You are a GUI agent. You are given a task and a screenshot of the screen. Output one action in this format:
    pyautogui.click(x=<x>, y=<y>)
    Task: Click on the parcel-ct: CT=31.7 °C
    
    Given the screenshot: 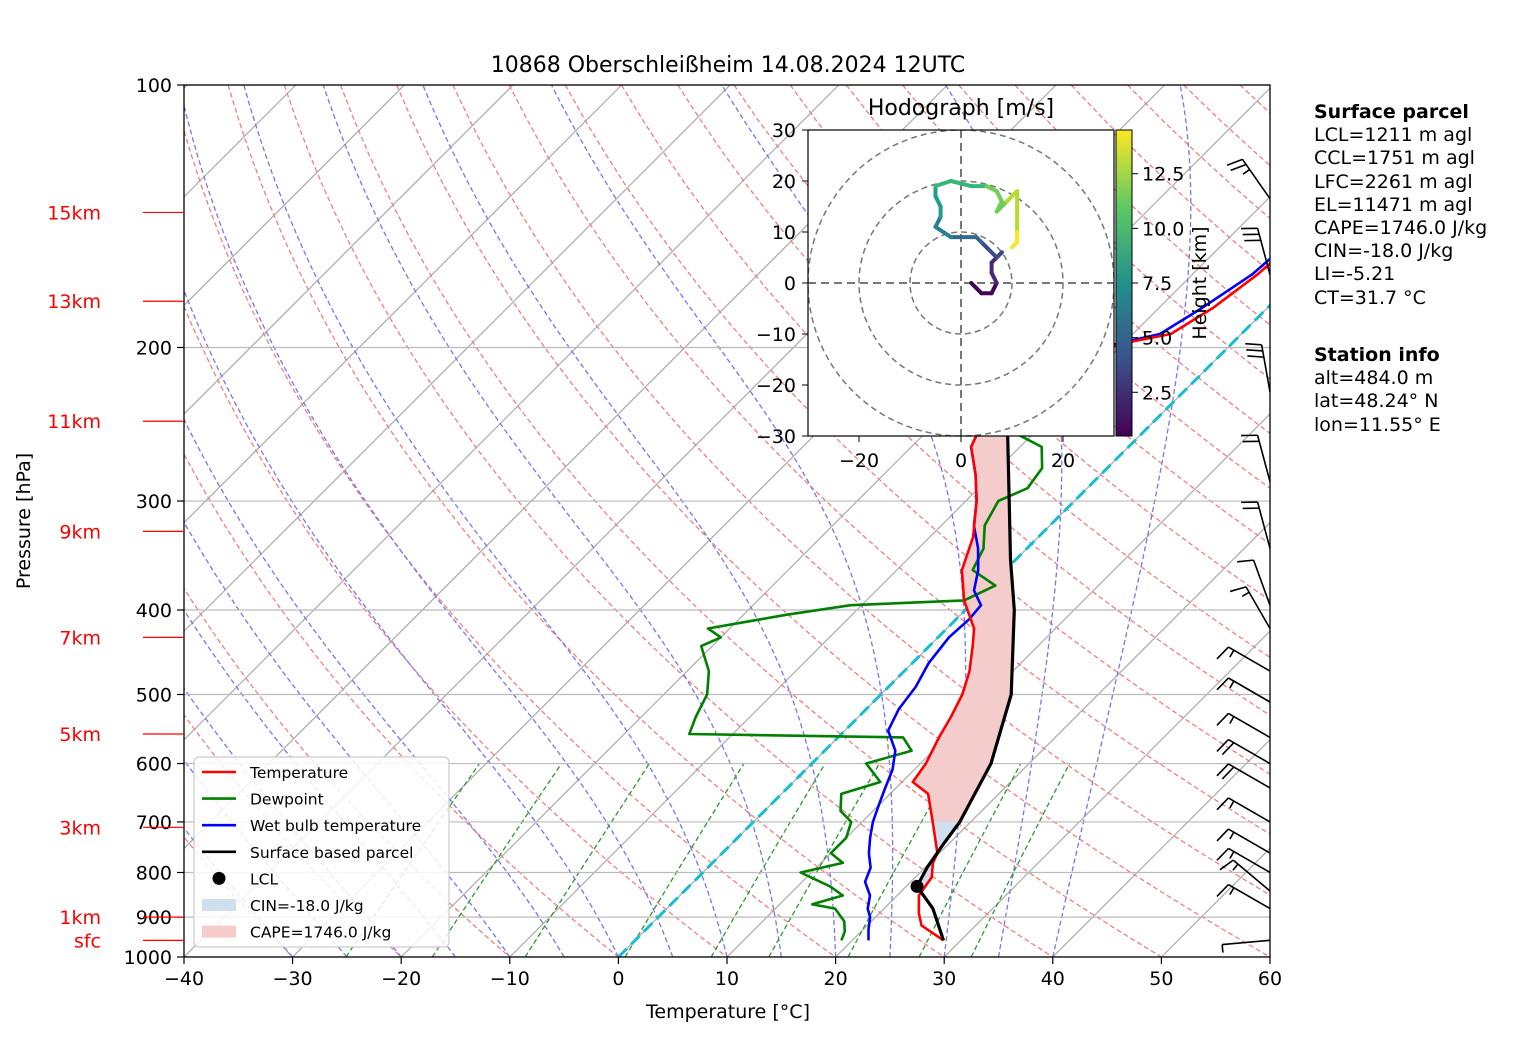 What is the action you would take?
    pyautogui.click(x=1370, y=297)
    